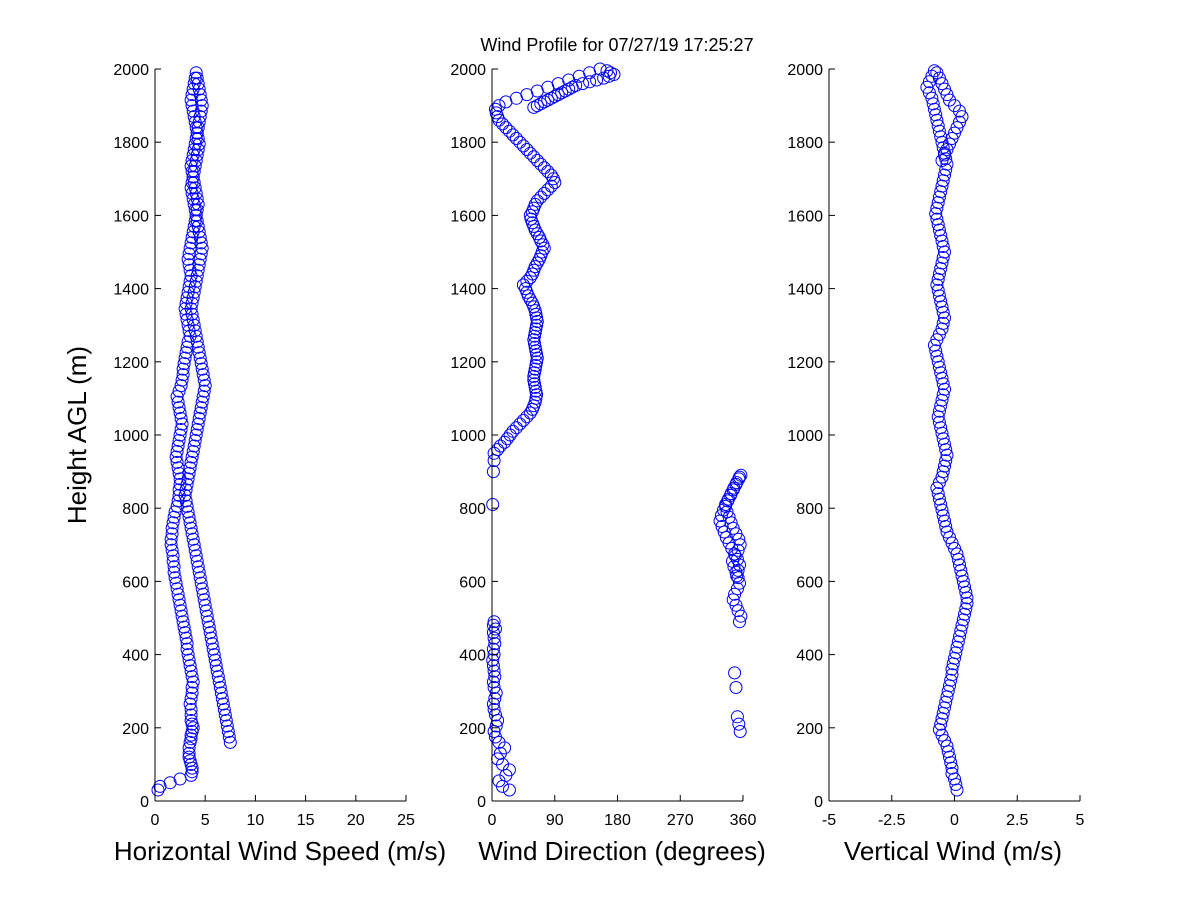  Describe the element at coordinates (135, 582) in the screenshot. I see `y-tick-label: 600` at that location.